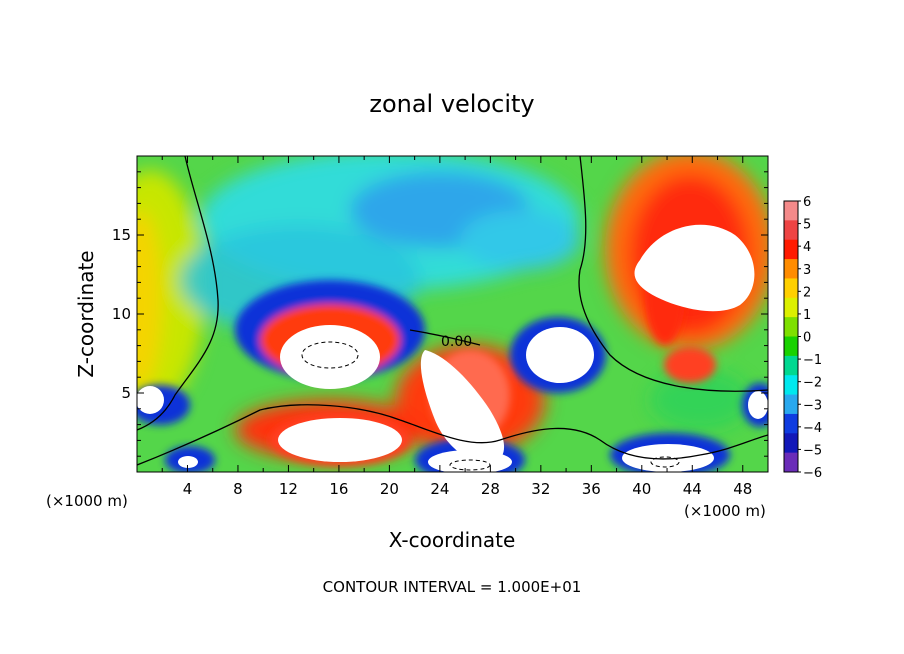 The height and width of the screenshot is (654, 904). I want to click on y-tick-label: 15, so click(121, 235).